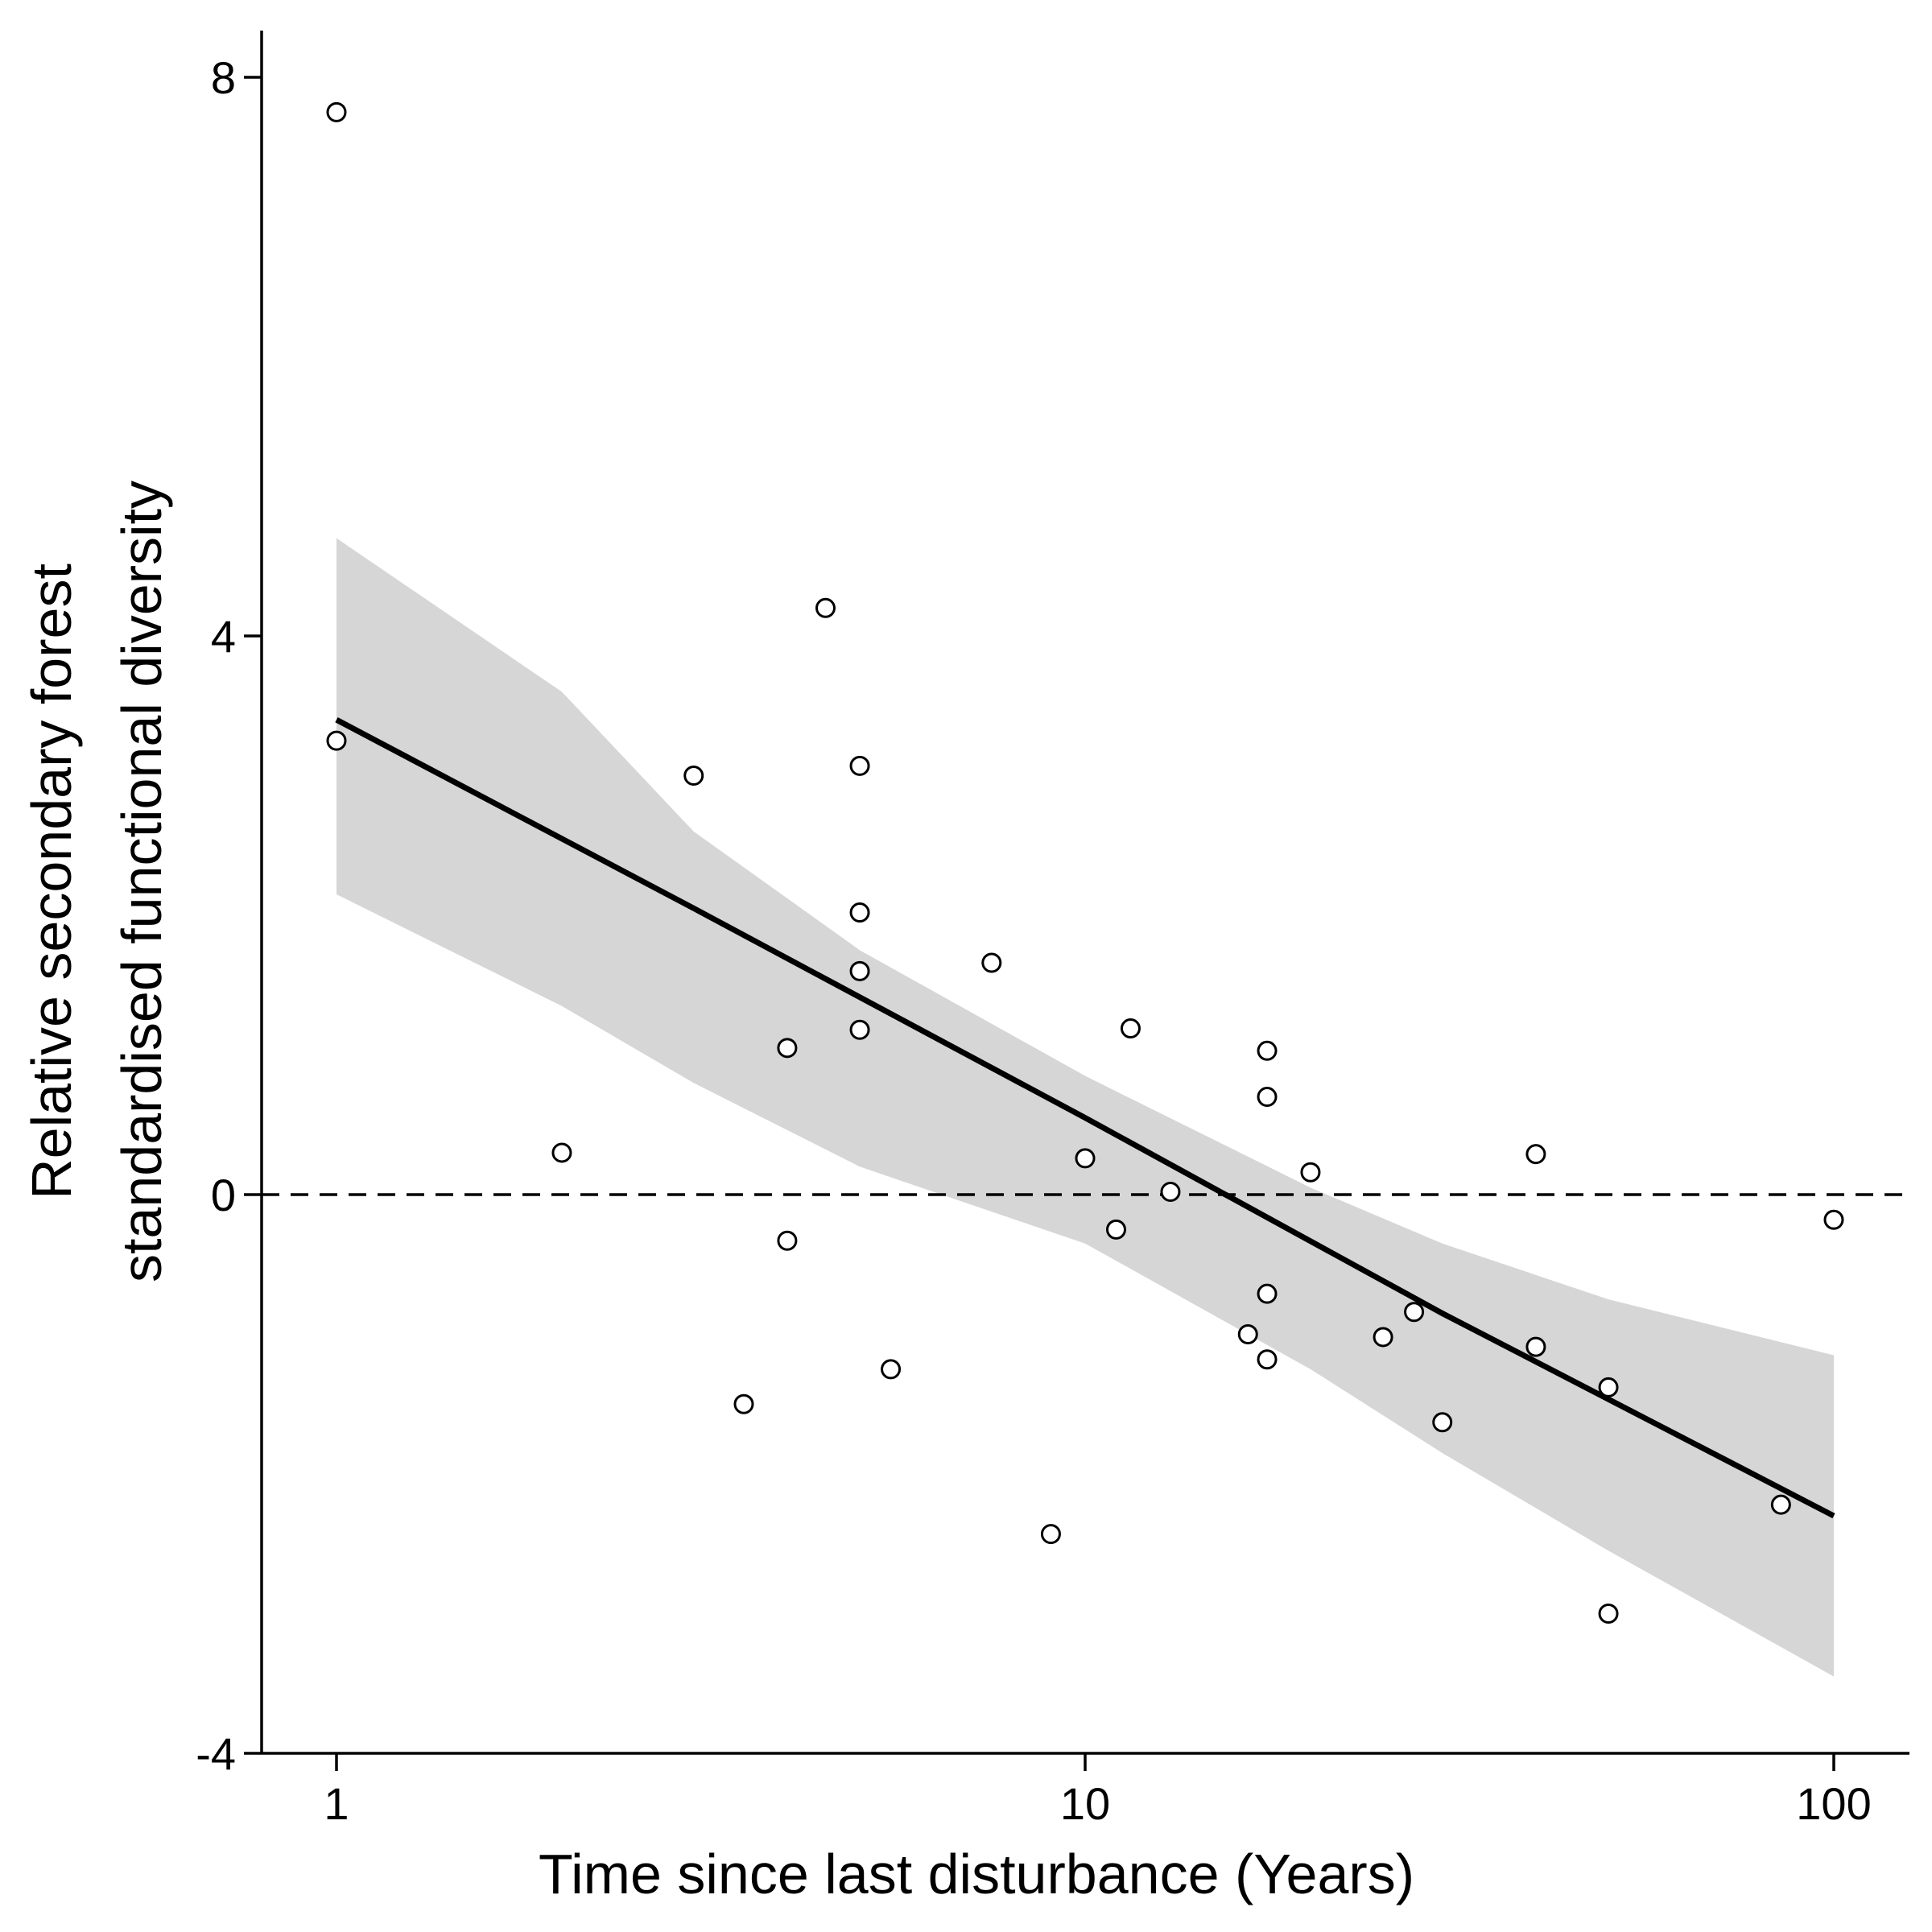  What do you see at coordinates (216, 1753) in the screenshot?
I see `y-tick-label: -4` at bounding box center [216, 1753].